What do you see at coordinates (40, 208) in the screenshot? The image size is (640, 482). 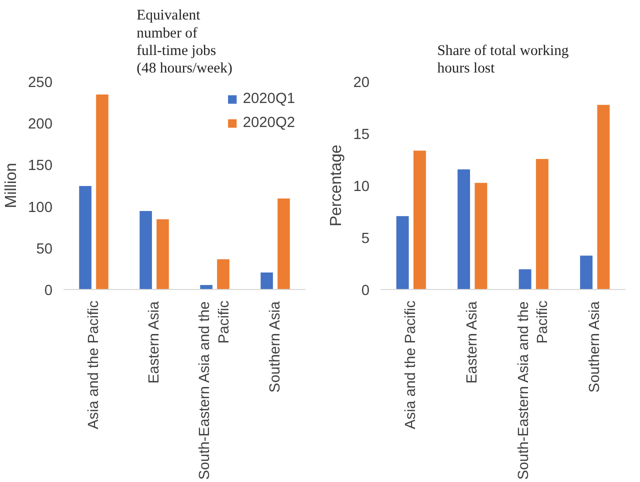 I see `y-tick-label: 100` at bounding box center [40, 208].